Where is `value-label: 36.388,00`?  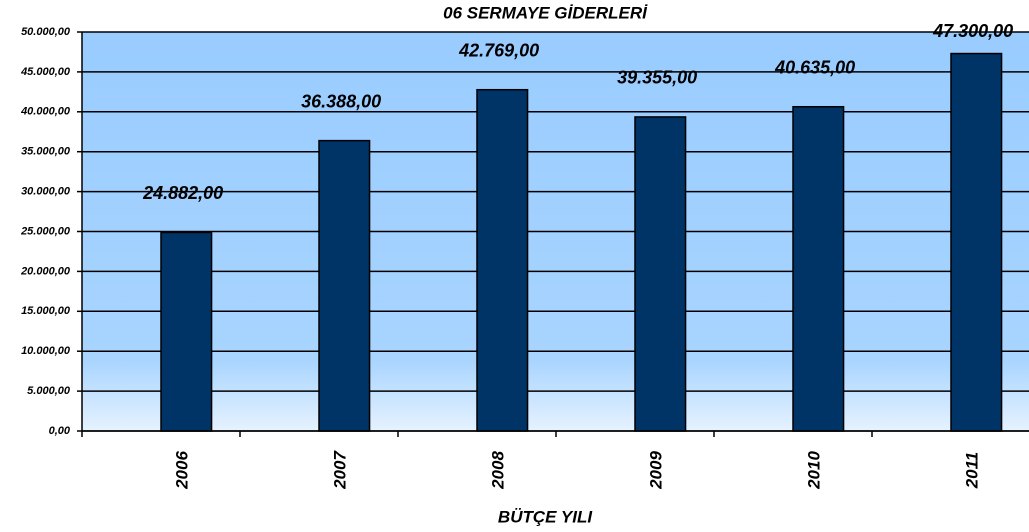 value-label: 36.388,00 is located at coordinates (341, 101).